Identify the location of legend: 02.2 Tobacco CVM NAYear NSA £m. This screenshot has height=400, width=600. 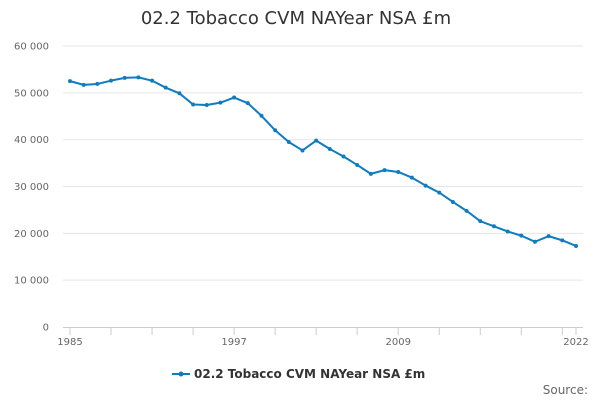
(298, 374).